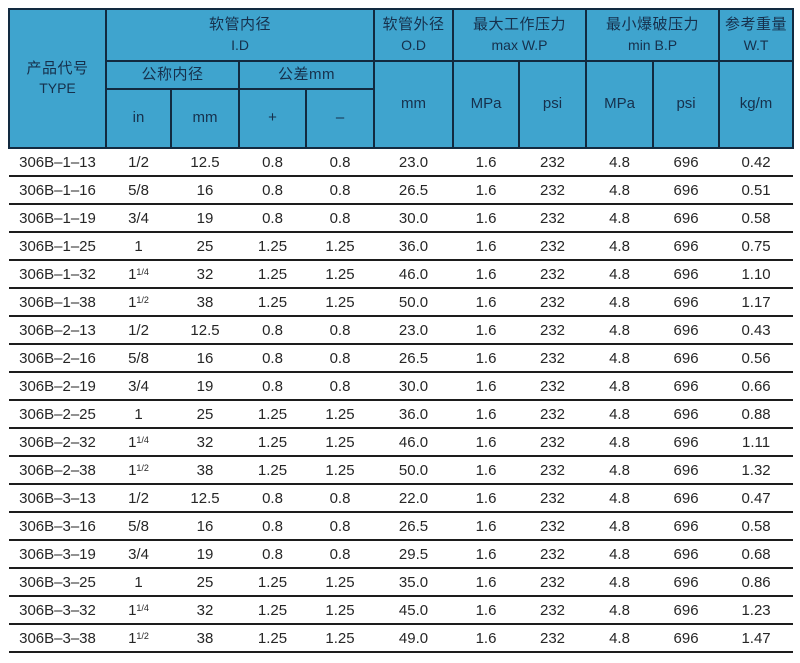 This screenshot has height=663, width=800. Describe the element at coordinates (620, 104) in the screenshot. I see `header-cell-bp-mpa: MPa` at that location.